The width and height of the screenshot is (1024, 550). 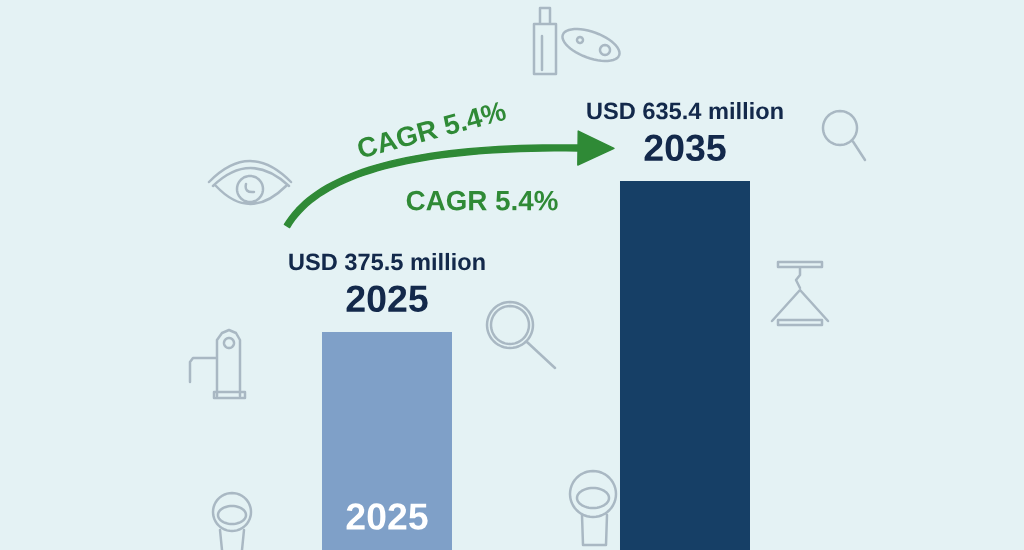 What do you see at coordinates (432, 129) in the screenshot?
I see `text: CAGR 5.4%` at bounding box center [432, 129].